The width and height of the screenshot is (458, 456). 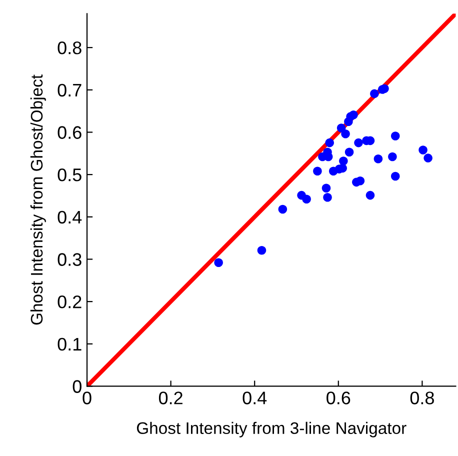 What do you see at coordinates (338, 398) in the screenshot?
I see `x-tick-label: 0.6` at bounding box center [338, 398].